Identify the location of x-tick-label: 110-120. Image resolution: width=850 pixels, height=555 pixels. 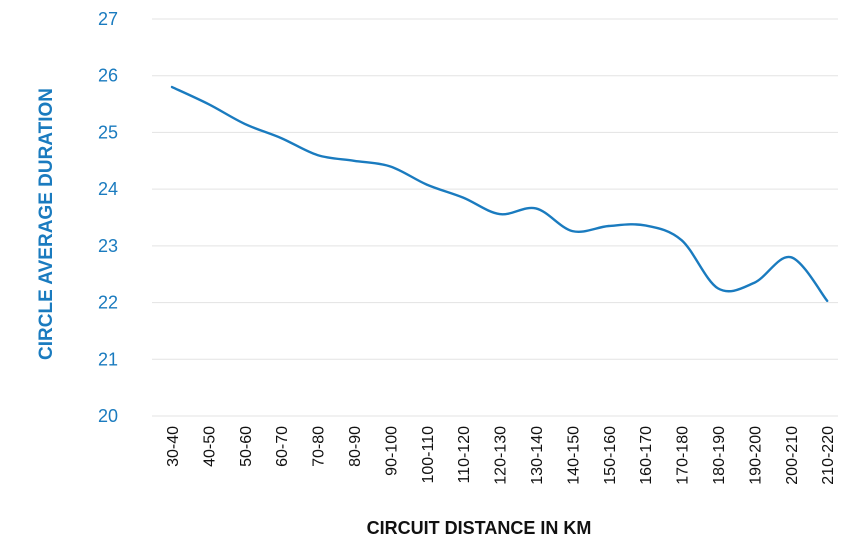
(464, 455).